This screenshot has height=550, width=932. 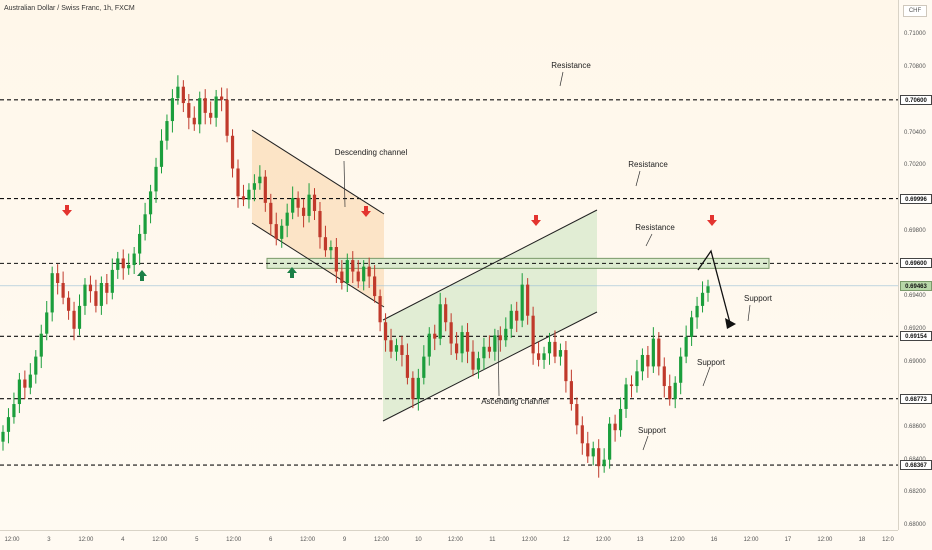 I want to click on price-tick-label-3: 0.70400, so click(x=915, y=132).